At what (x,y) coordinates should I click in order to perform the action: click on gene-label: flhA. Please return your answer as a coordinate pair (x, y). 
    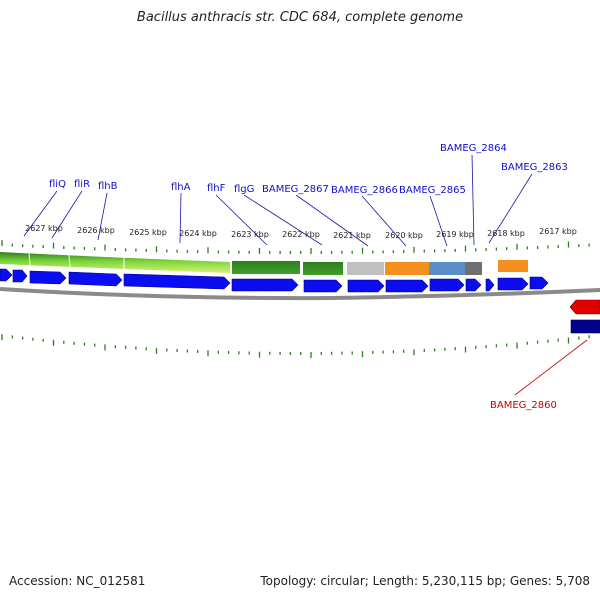
    Looking at the image, I should click on (181, 187).